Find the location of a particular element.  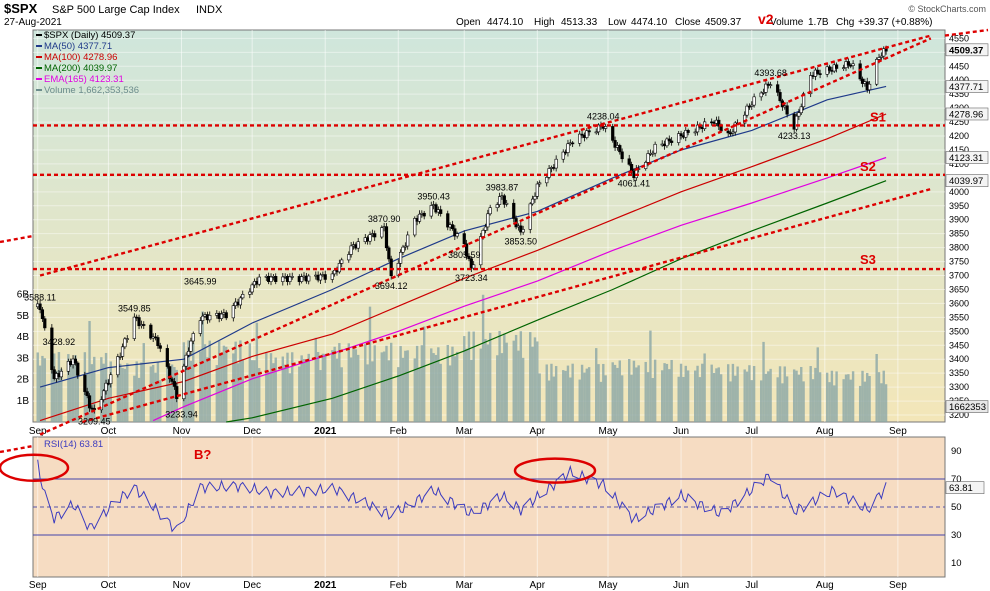

chg-label: Chg is located at coordinates (845, 22).